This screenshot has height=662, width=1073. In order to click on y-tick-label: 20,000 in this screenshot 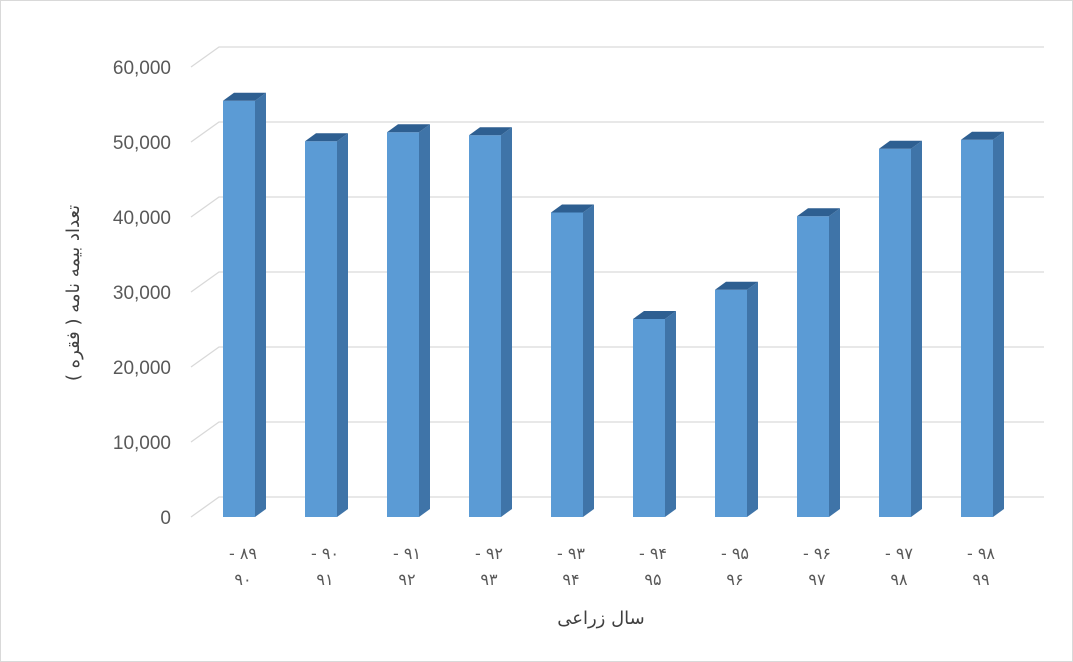, I will do `click(142, 368)`.